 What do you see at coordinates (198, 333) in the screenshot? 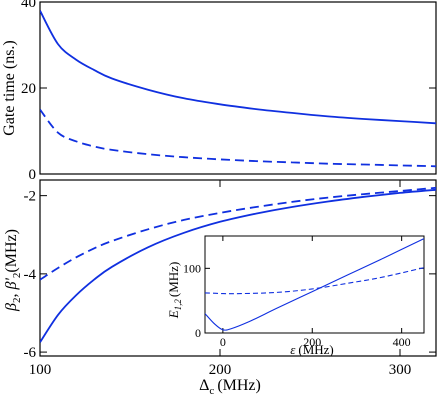
I see `inset-y-tick-label: 0` at bounding box center [198, 333].